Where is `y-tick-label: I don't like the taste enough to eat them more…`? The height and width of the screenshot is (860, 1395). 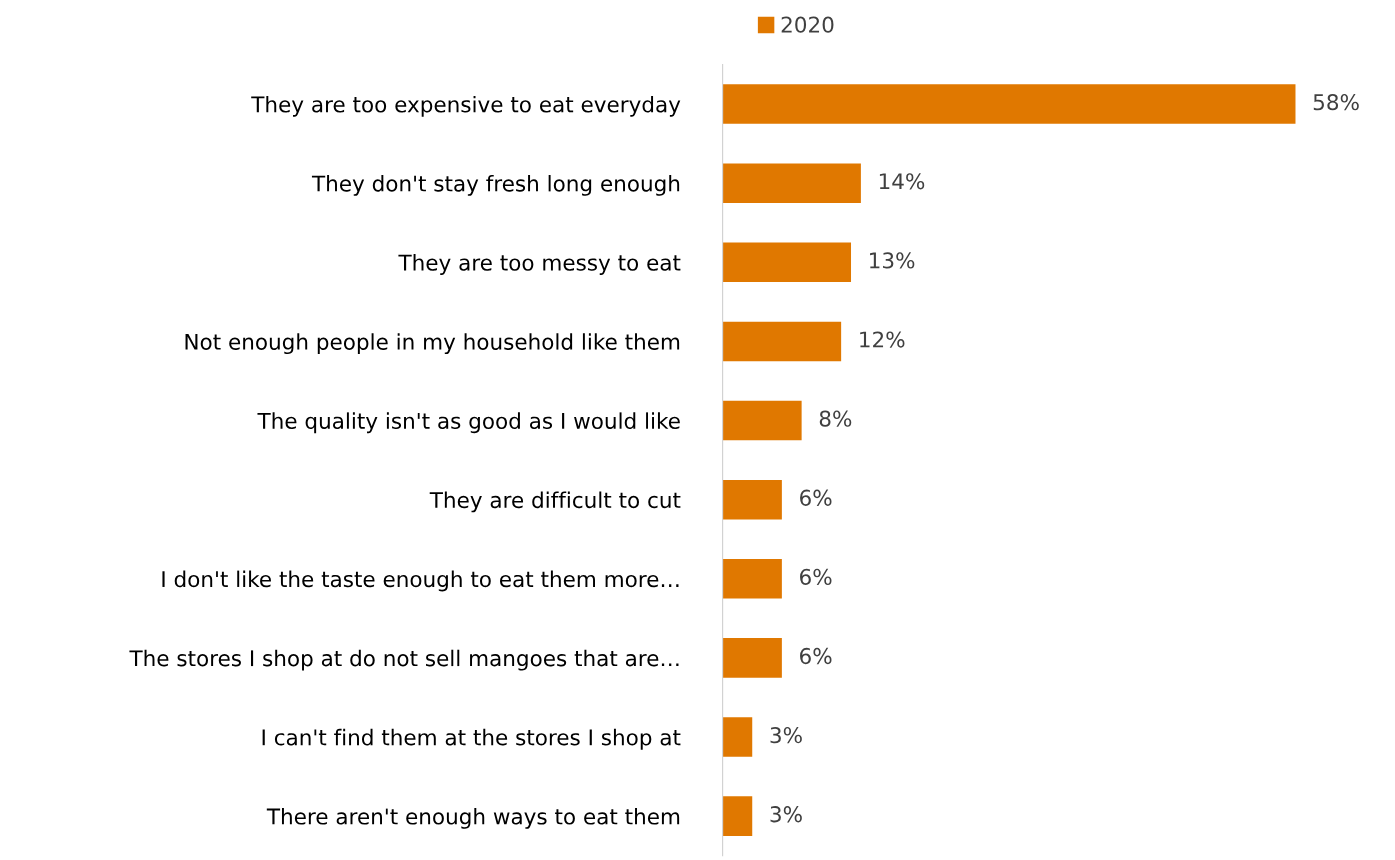 y-tick-label: I don't like the taste enough to eat them more… is located at coordinates (420, 581).